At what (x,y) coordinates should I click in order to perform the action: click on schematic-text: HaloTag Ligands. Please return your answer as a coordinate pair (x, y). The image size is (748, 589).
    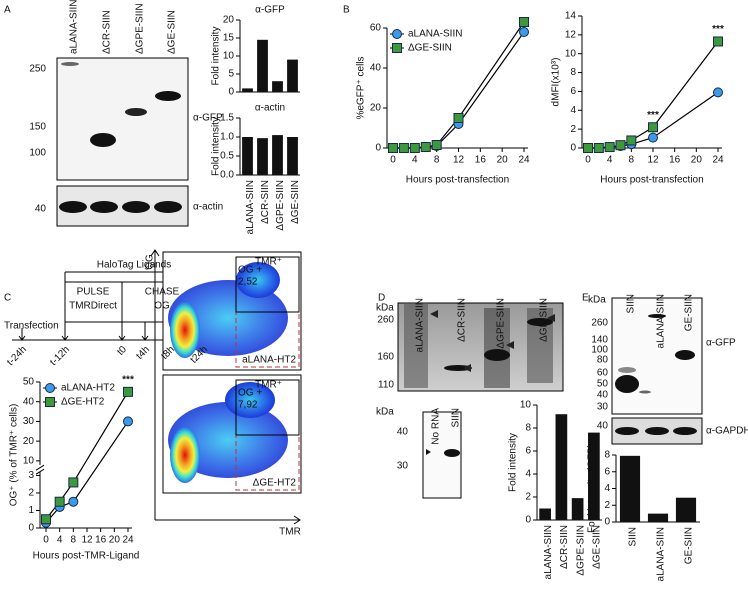
    Looking at the image, I should click on (134, 265).